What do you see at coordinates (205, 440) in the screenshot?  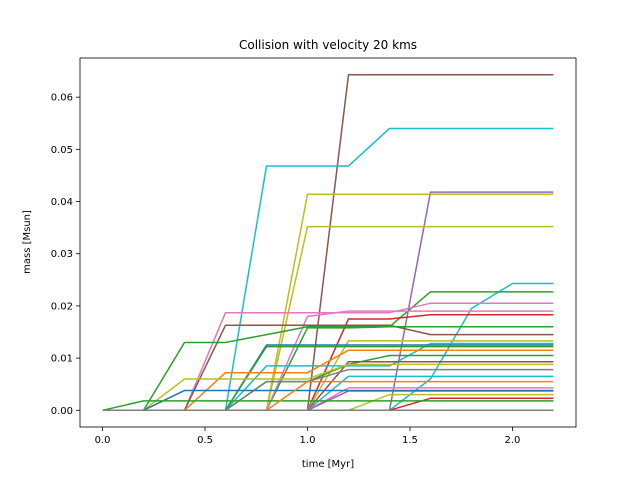 I see `x-tick-label: 0.5` at bounding box center [205, 440].